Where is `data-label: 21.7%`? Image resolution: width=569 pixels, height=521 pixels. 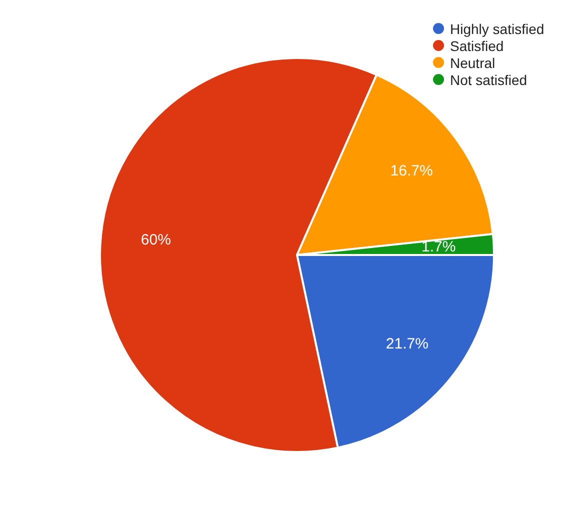
data-label: 21.7% is located at coordinates (407, 343).